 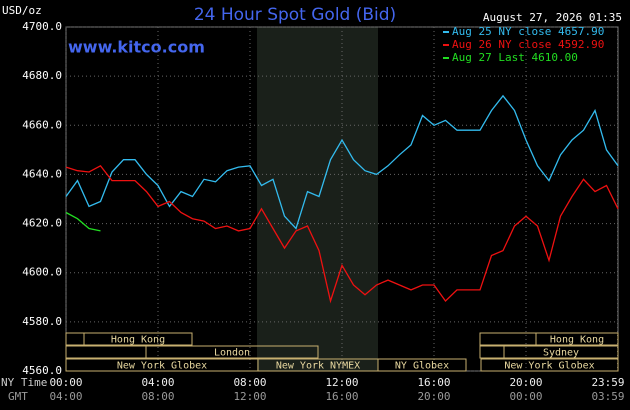 I want to click on x-tick-label: 04:00, so click(x=157, y=382).